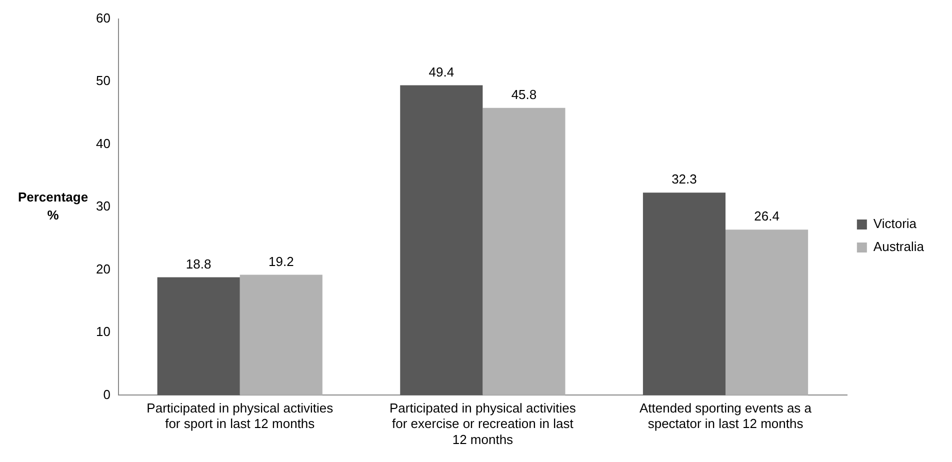 The height and width of the screenshot is (462, 952). Describe the element at coordinates (899, 246) in the screenshot. I see `legend-label: Australia` at that location.